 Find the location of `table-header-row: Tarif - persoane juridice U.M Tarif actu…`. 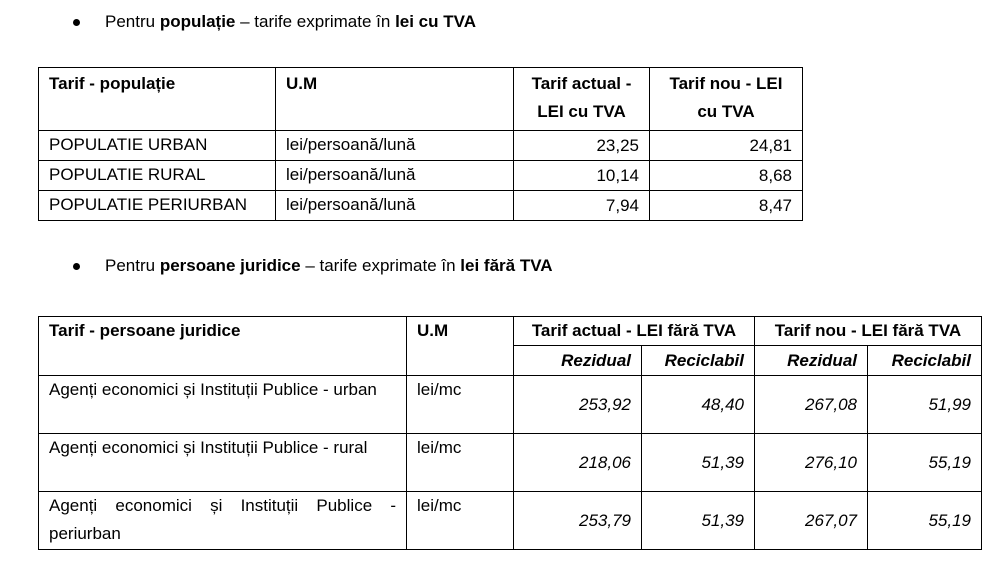

table-header-row: Tarif - persoane juridice U.M Tarif actu… is located at coordinates (510, 346).